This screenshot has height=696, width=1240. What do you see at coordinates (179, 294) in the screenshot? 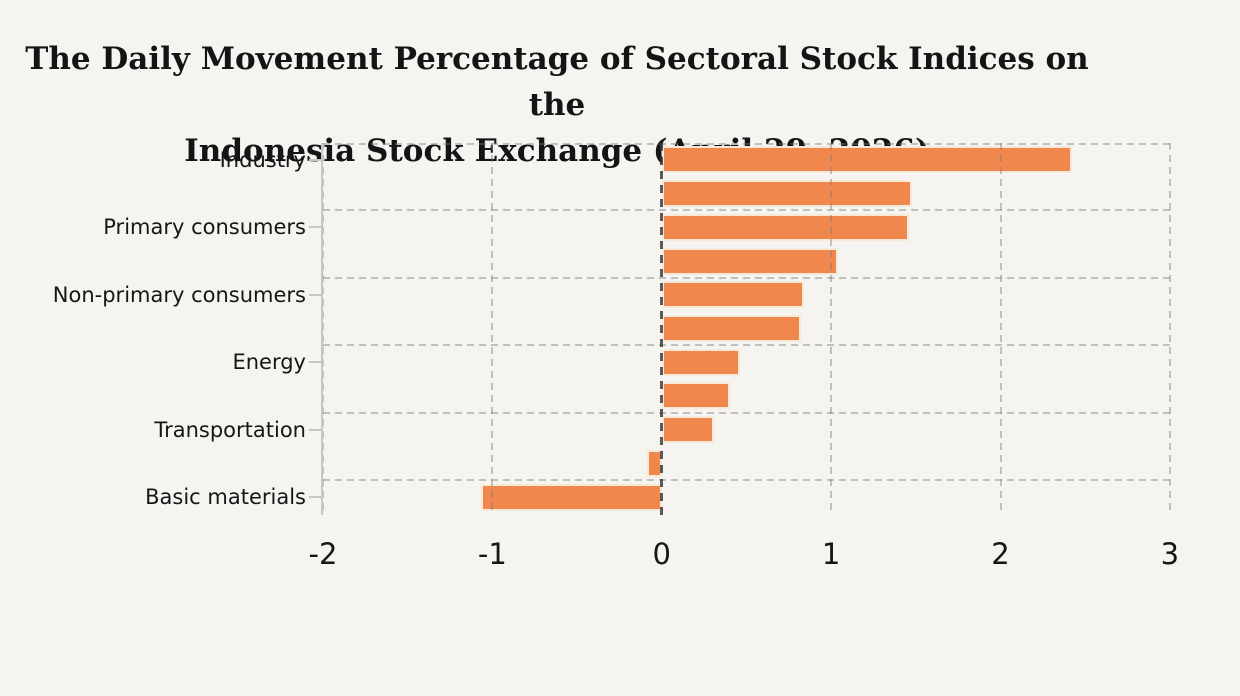
I see `y-label-non-primary-consumers: Non-primary consumers` at bounding box center [179, 294].